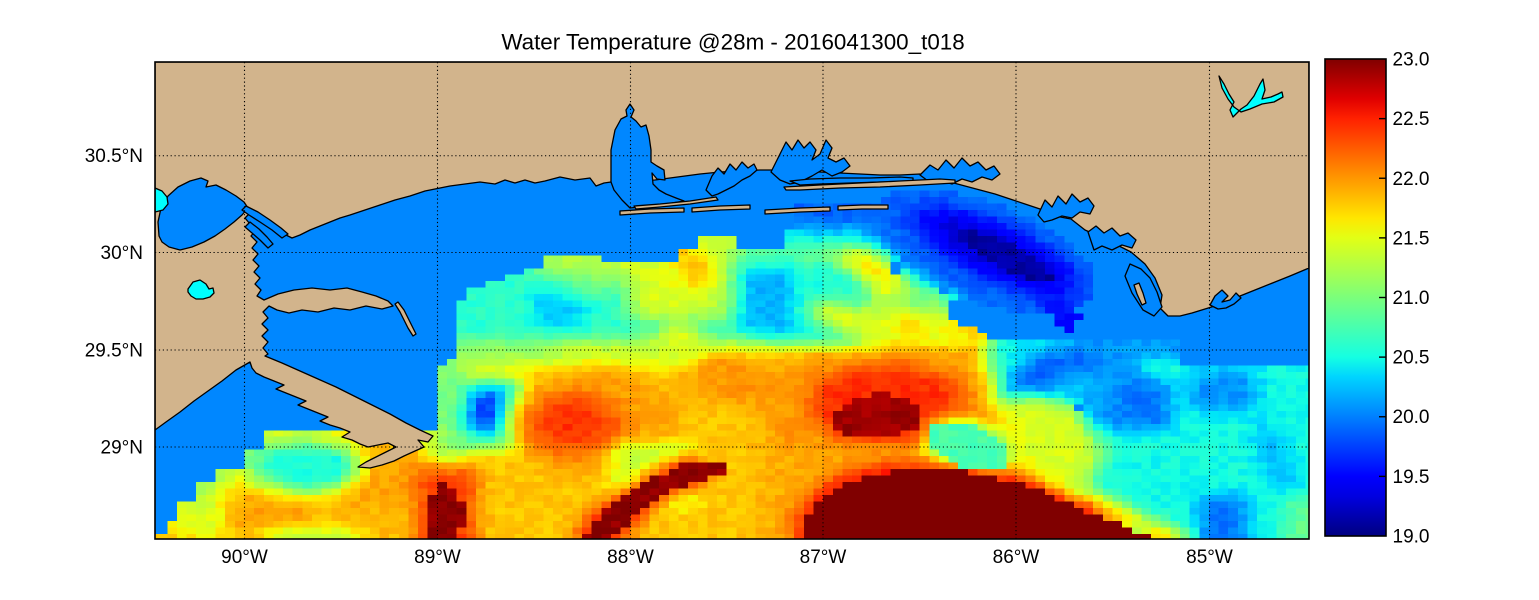 The image size is (1539, 600). What do you see at coordinates (1411, 298) in the screenshot?
I see `svg-text: 21.0` at bounding box center [1411, 298].